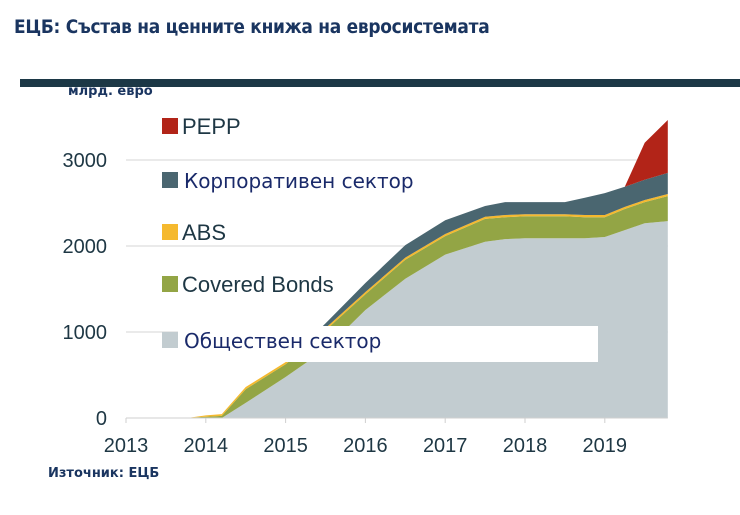 The image size is (740, 515). What do you see at coordinates (110, 91) in the screenshot?
I see `y-axis-label: млрд. евро` at bounding box center [110, 91].